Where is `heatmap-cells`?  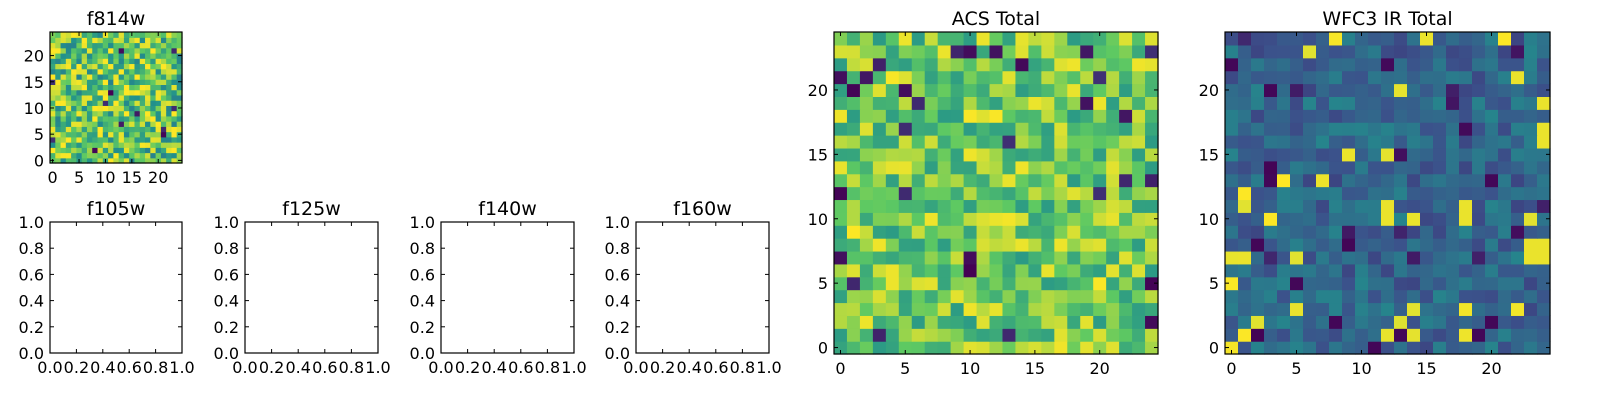
heatmap-cells is located at coordinates (116, 98).